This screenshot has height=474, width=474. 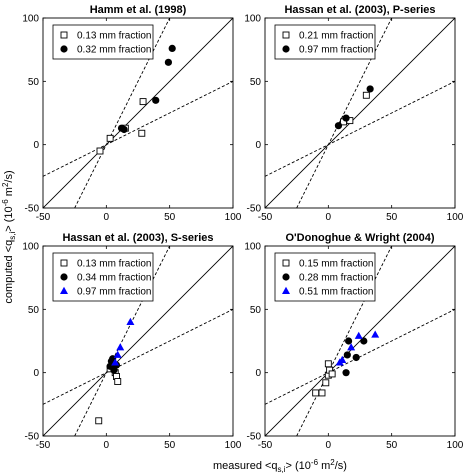 I want to click on panel-title: Hassan et al. (2003), S-series, so click(x=137, y=238).